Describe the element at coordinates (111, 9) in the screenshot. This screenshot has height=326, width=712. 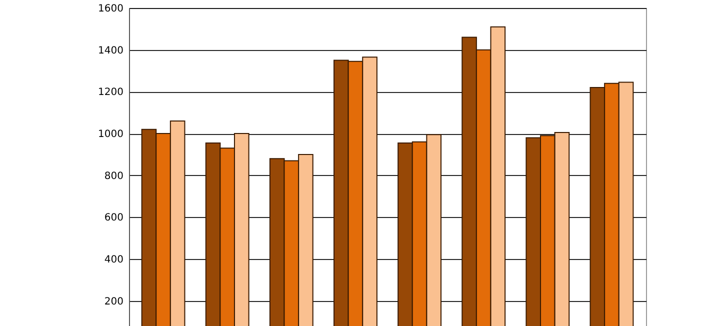
I see `y-tick-label: 1600` at that location.